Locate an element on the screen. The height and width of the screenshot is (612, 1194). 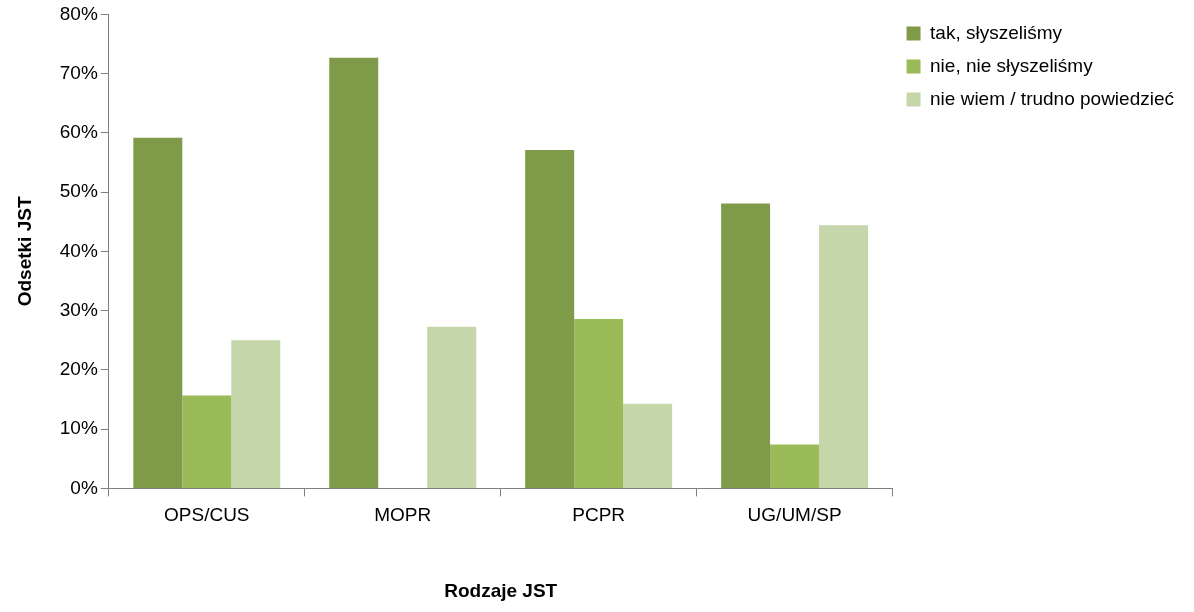
y-axis-title: Odsetki JST is located at coordinates (24, 251).